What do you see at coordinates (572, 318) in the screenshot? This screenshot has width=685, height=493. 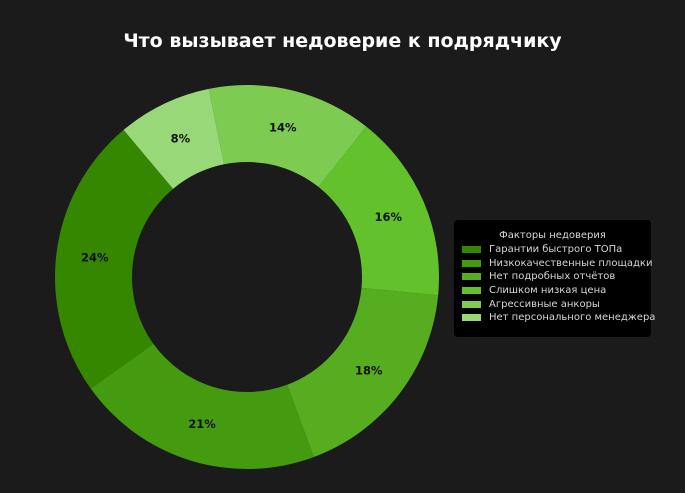 I see `legend-label-6: Нет персонального менеджера` at bounding box center [572, 318].